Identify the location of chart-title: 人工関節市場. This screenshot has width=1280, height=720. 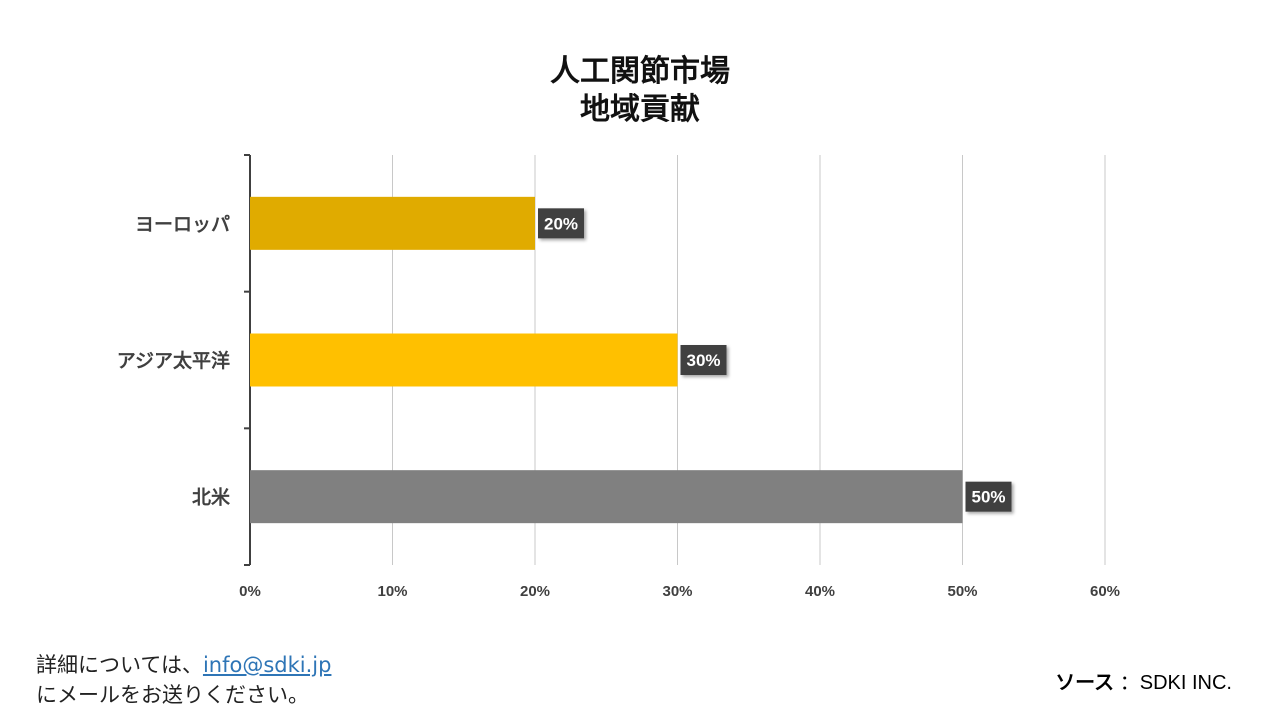
(640, 71).